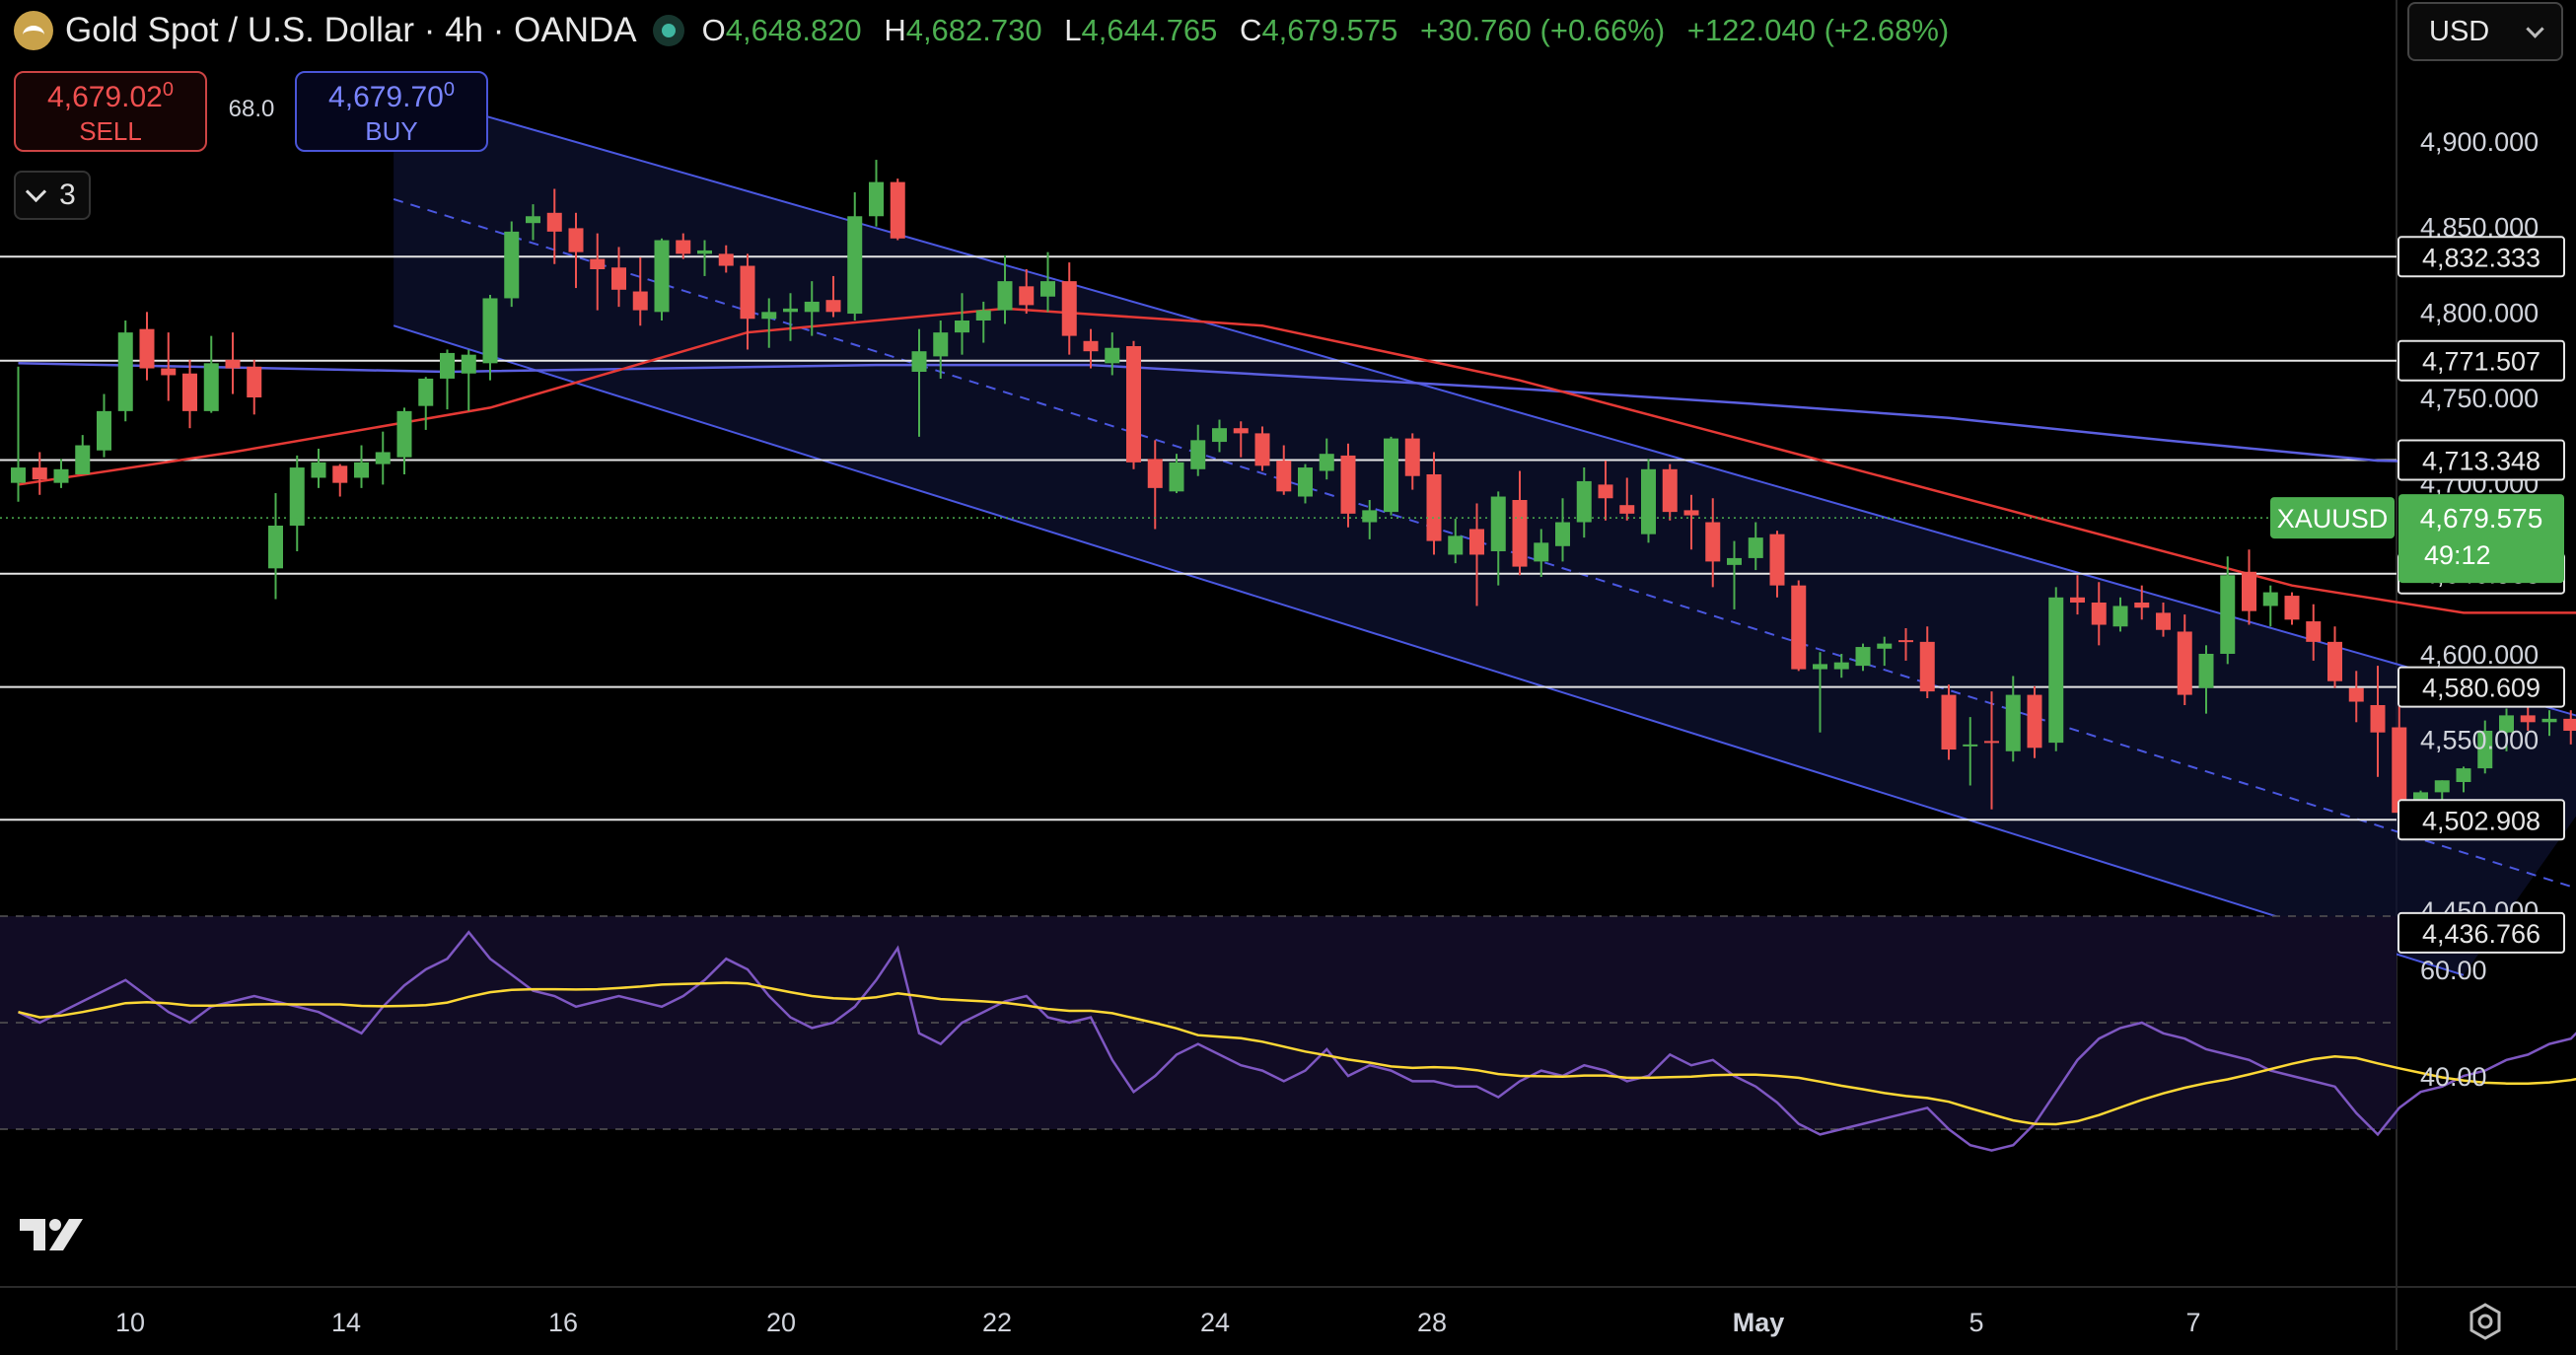 Image resolution: width=2576 pixels, height=1355 pixels. Describe the element at coordinates (52, 195) in the screenshot. I see `indicators-toggle-button: 3` at that location.